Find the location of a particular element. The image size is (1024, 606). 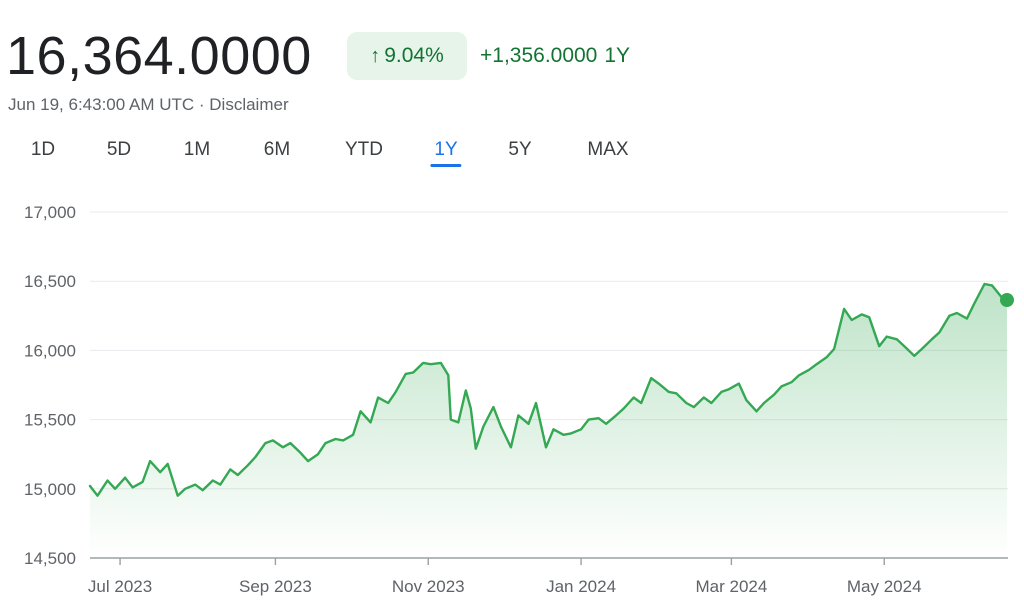

tab-5y: 5Y is located at coordinates (520, 149).